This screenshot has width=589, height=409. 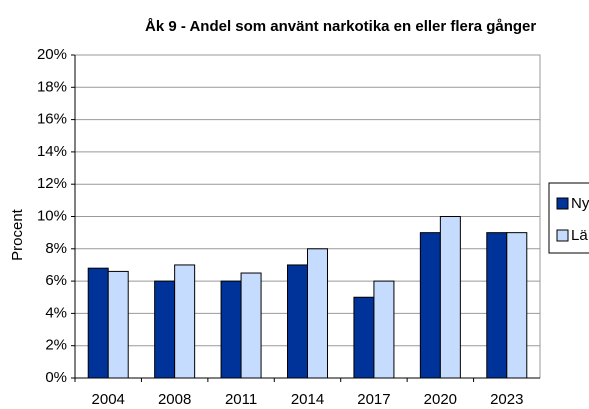 What do you see at coordinates (56, 345) in the screenshot?
I see `y-tick-label: 2%` at bounding box center [56, 345].